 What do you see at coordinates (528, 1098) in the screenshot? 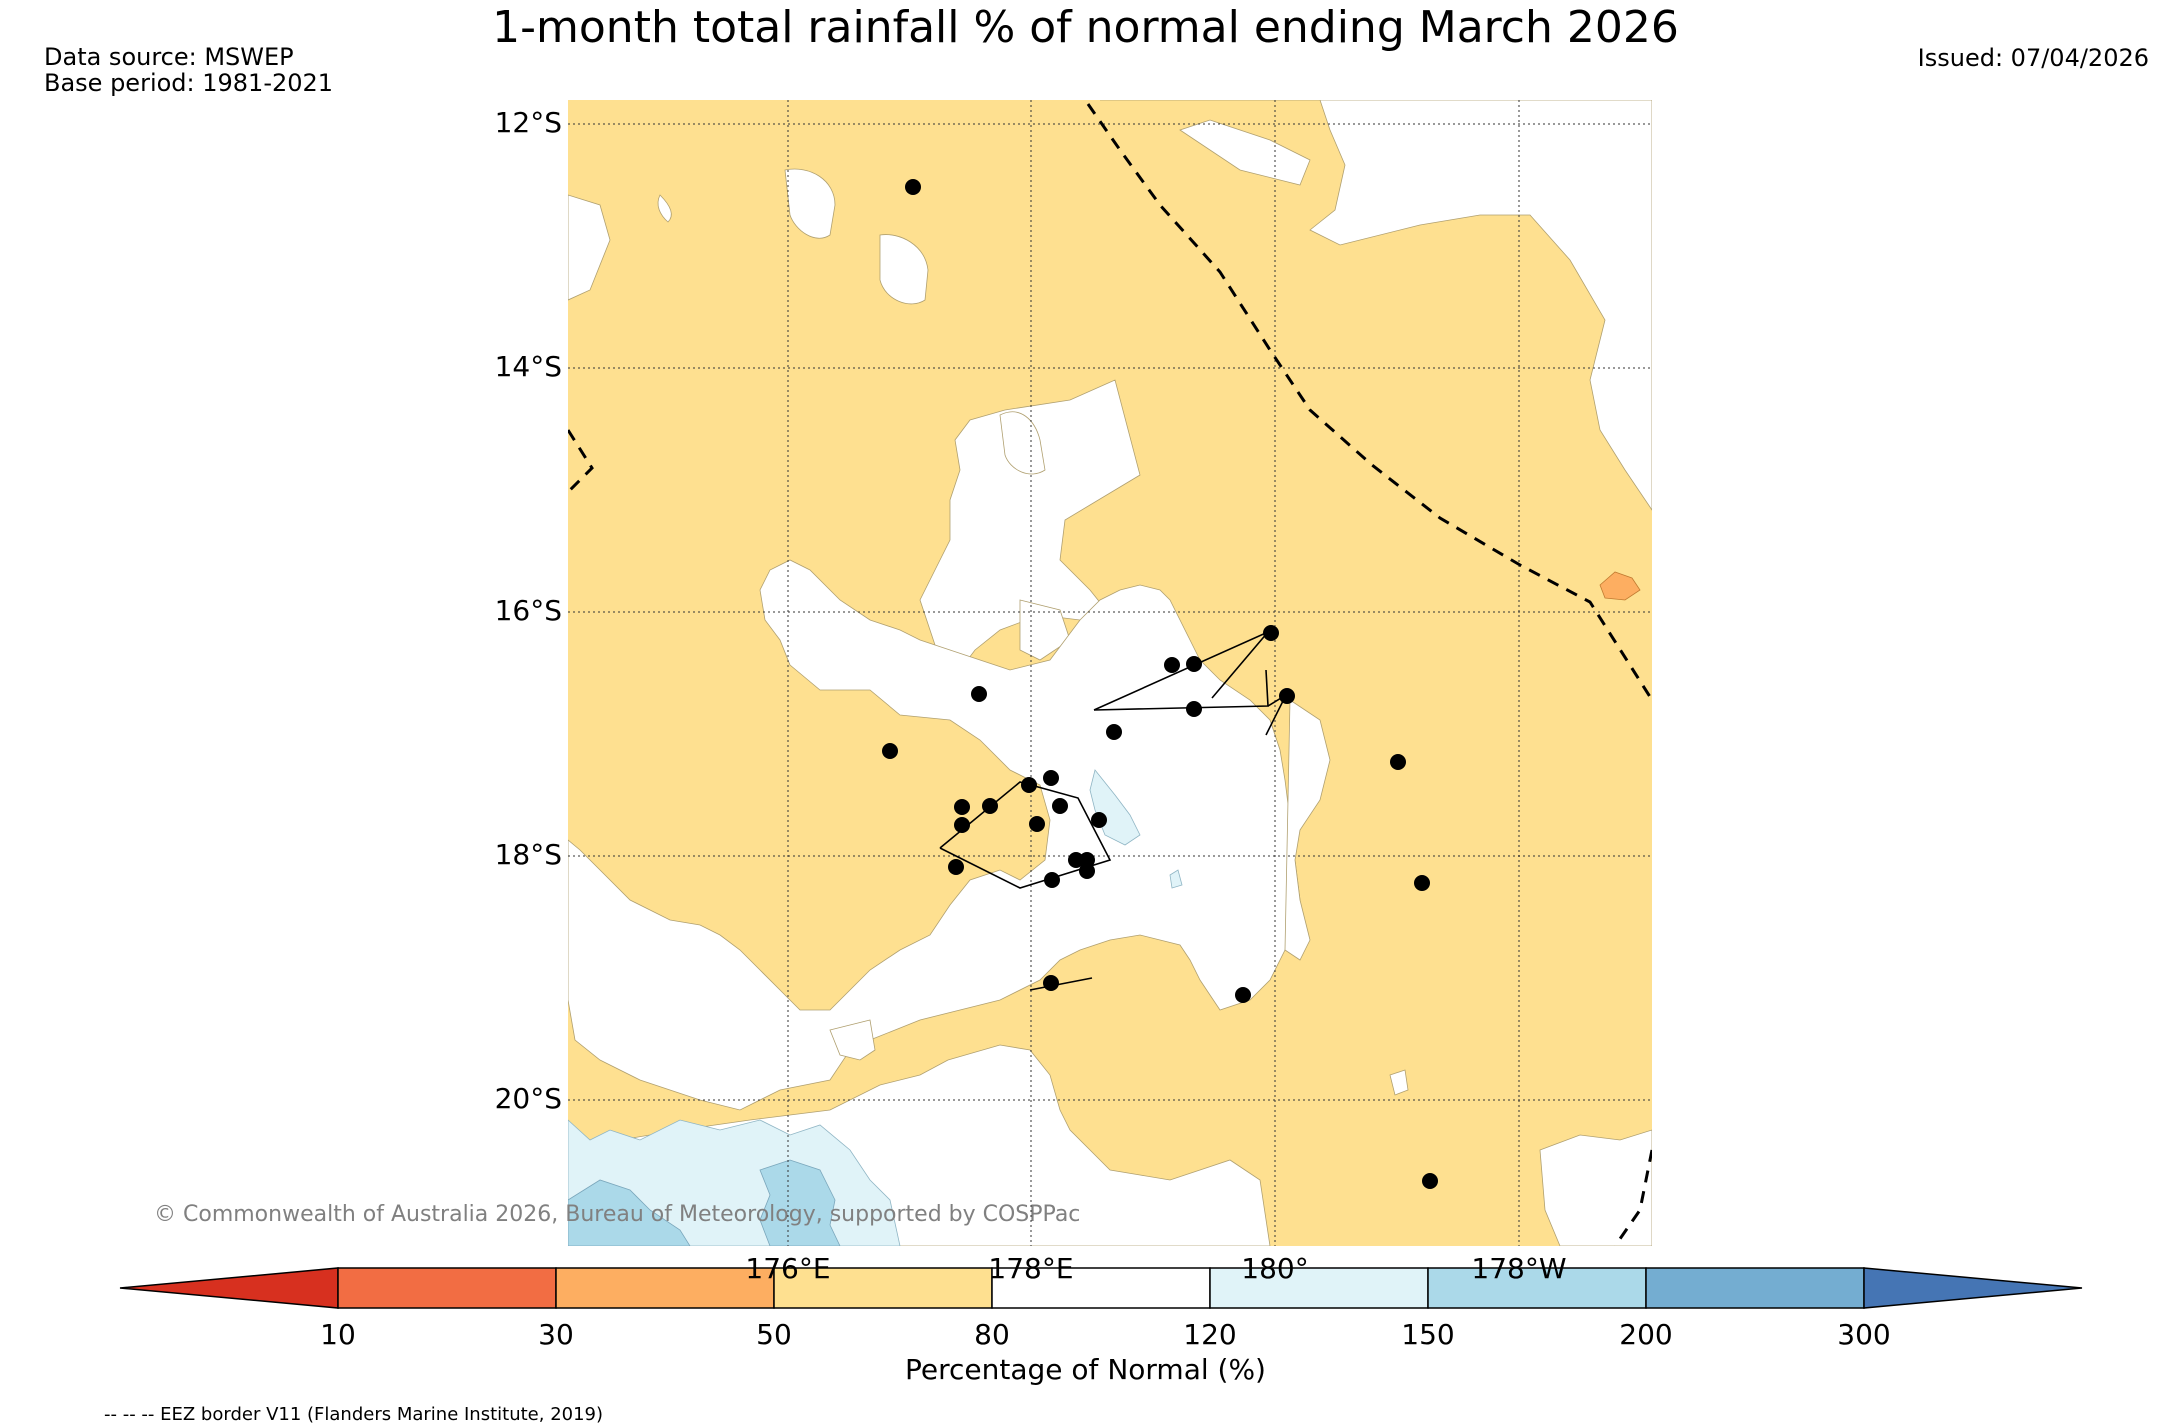
I see `lat-label: 20°S` at bounding box center [528, 1098].